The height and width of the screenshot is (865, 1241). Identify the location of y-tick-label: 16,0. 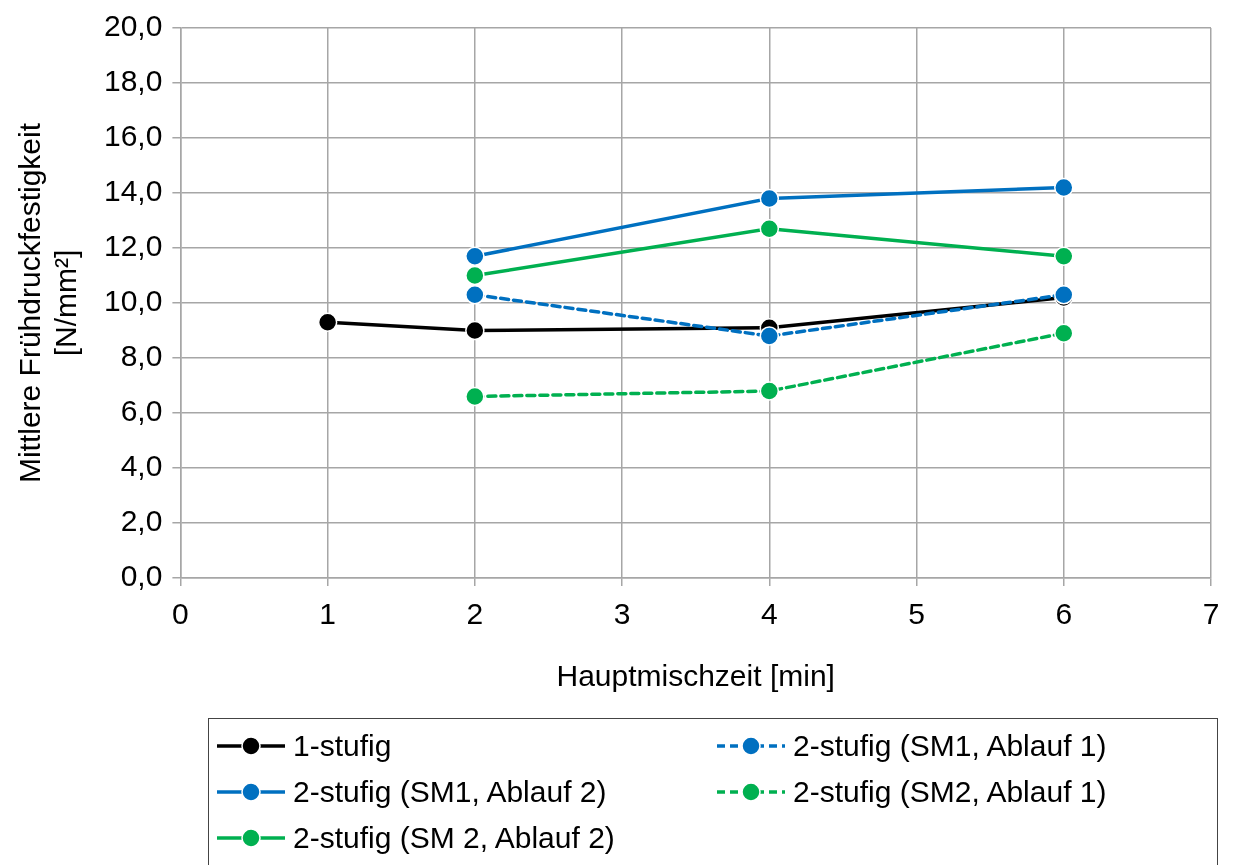
(133, 136).